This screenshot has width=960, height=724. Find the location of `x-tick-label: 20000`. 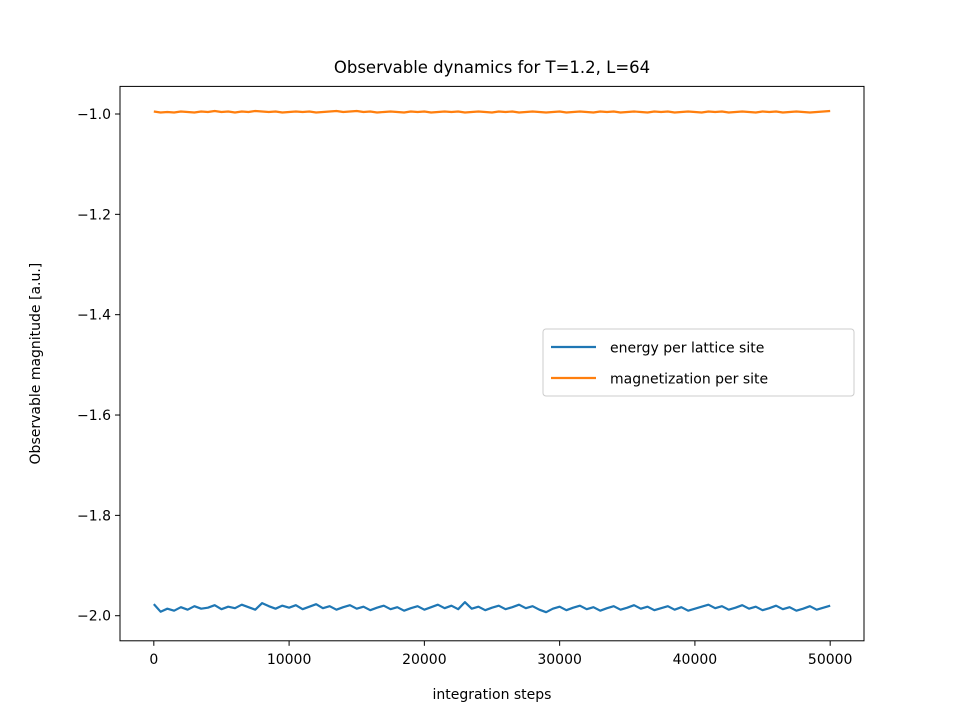

x-tick-label: 20000 is located at coordinates (424, 660).